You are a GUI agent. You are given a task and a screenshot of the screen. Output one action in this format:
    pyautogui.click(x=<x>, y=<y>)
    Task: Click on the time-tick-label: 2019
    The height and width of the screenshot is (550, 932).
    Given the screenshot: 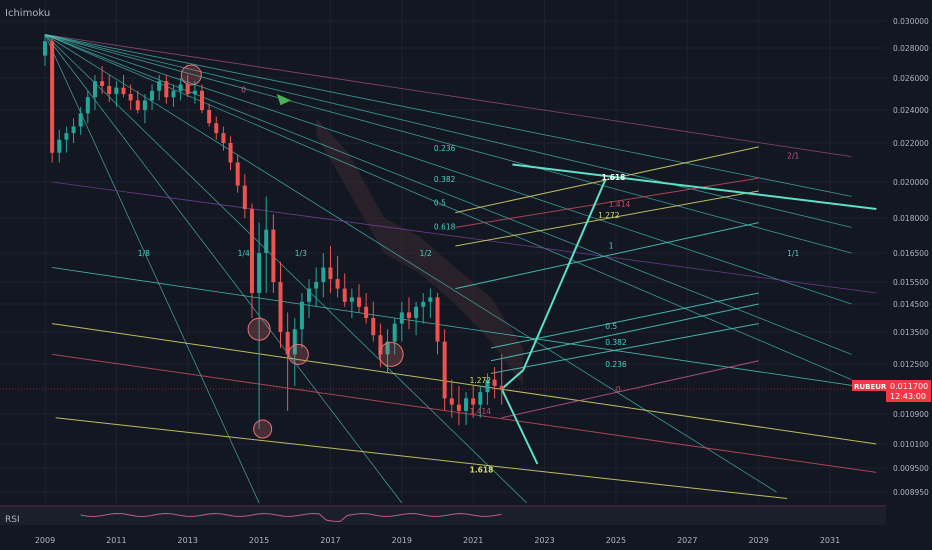 What is the action you would take?
    pyautogui.click(x=402, y=540)
    